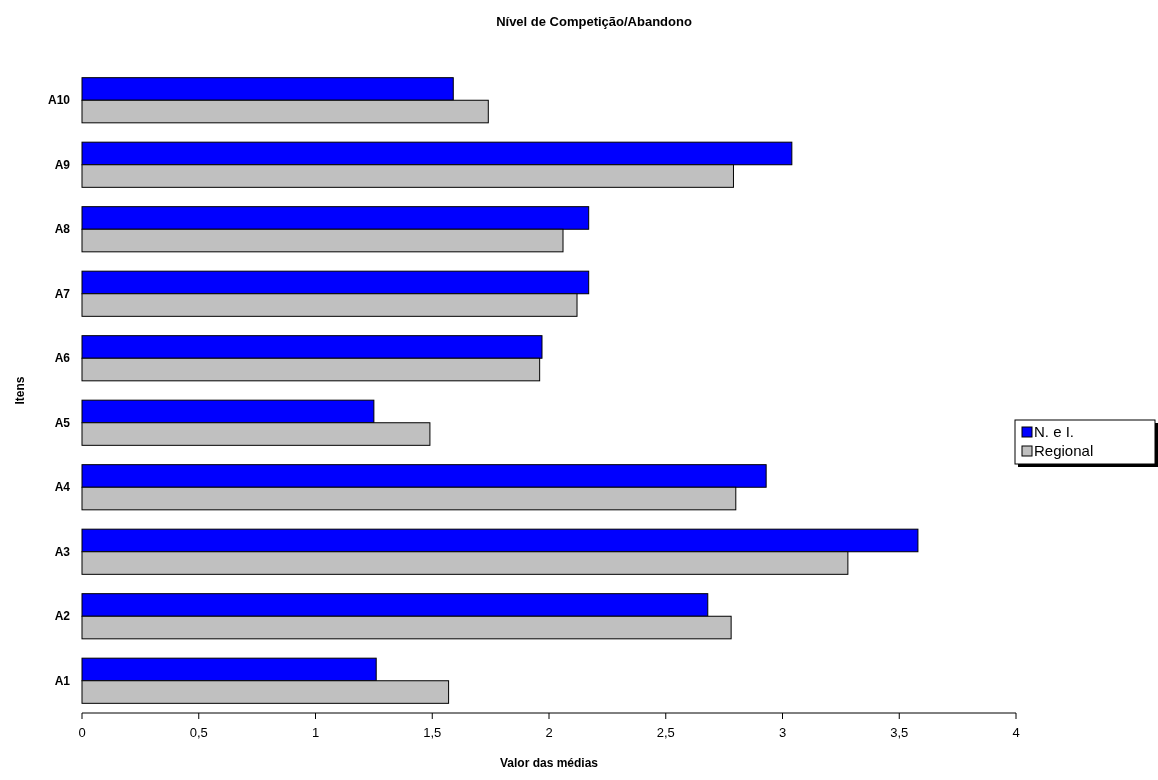 The image size is (1158, 780). I want to click on x-axis-title: Valor das médias, so click(549, 763).